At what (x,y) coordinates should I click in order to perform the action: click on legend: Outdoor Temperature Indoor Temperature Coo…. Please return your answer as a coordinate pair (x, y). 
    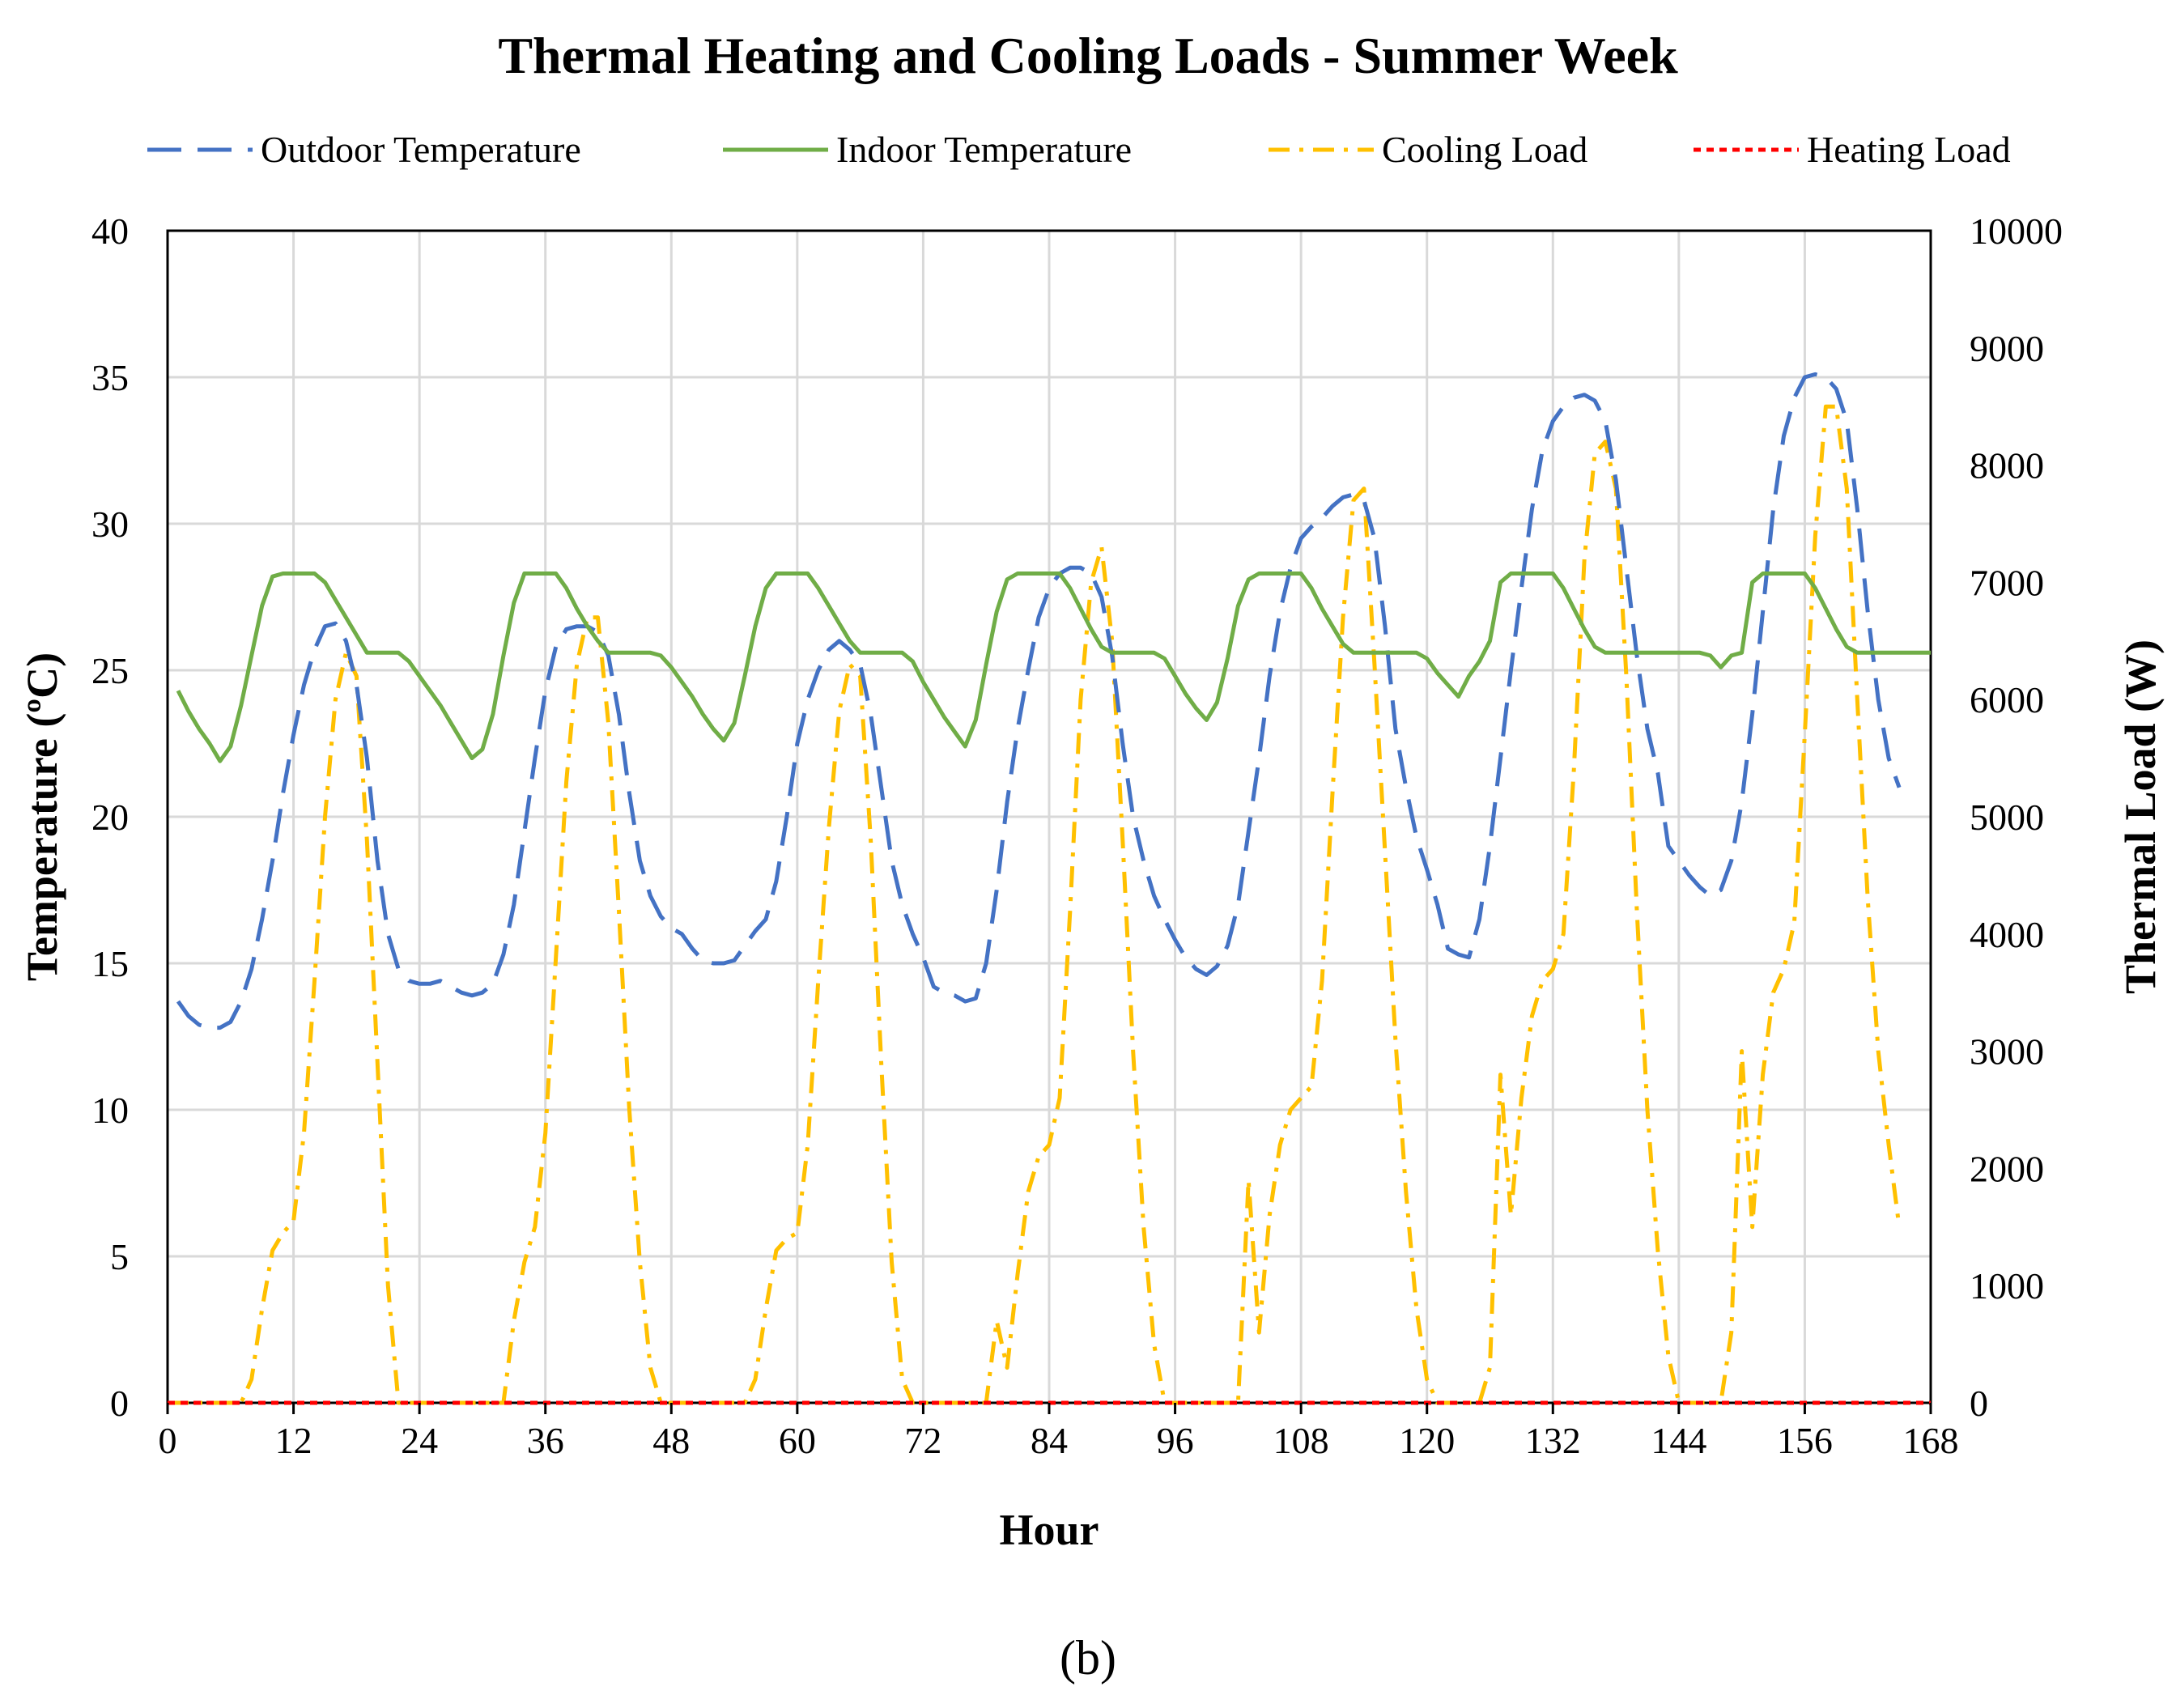
    Looking at the image, I should click on (1079, 149).